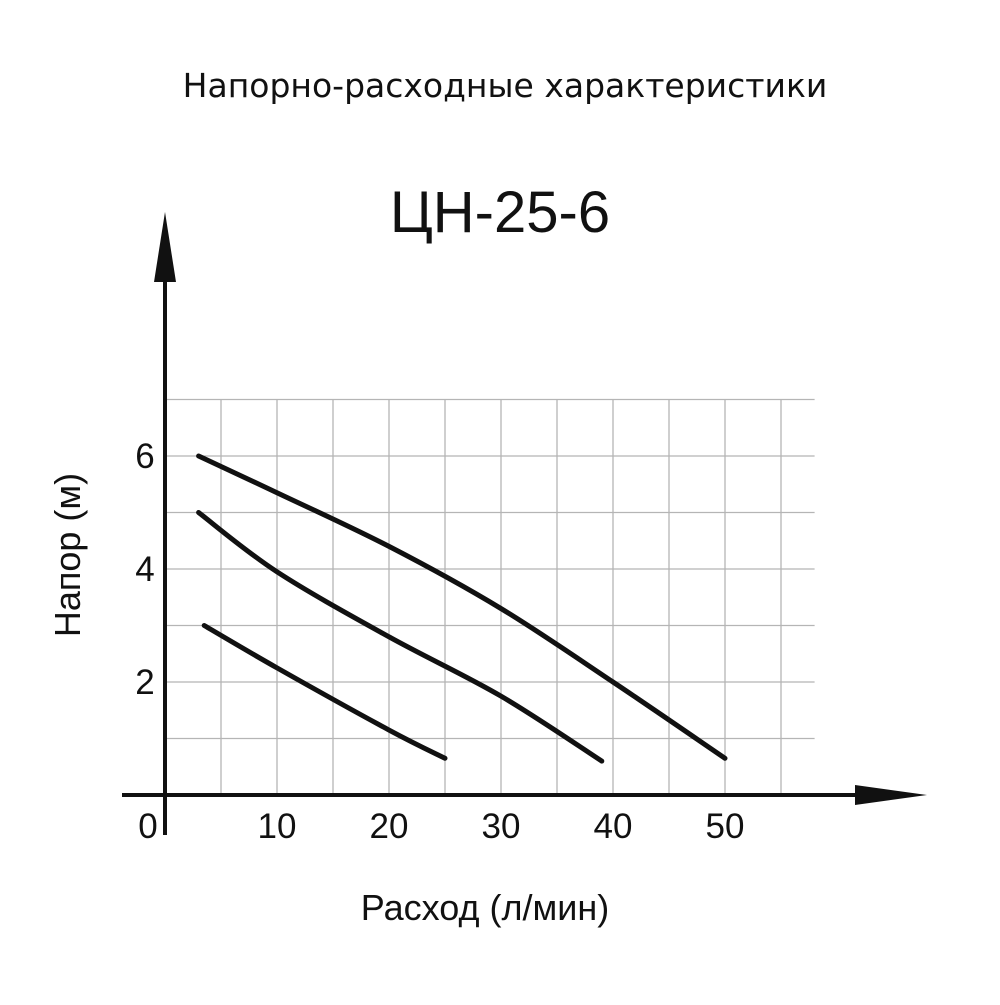  What do you see at coordinates (277, 826) in the screenshot?
I see `x-tick-label: 10` at bounding box center [277, 826].